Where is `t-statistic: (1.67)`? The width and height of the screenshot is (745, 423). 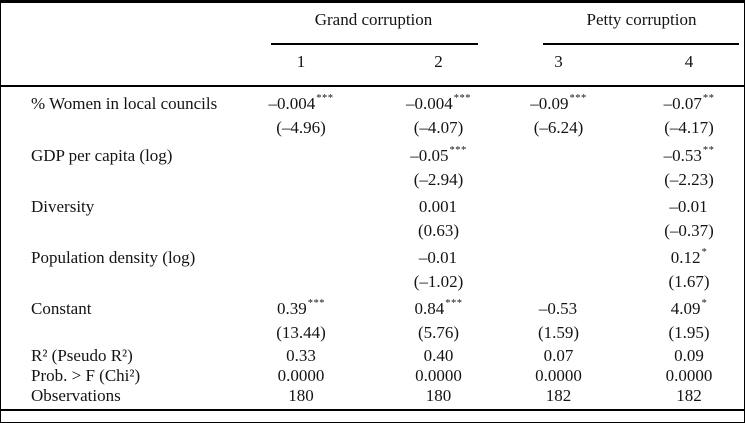
t-statistic: (1.67) is located at coordinates (689, 281).